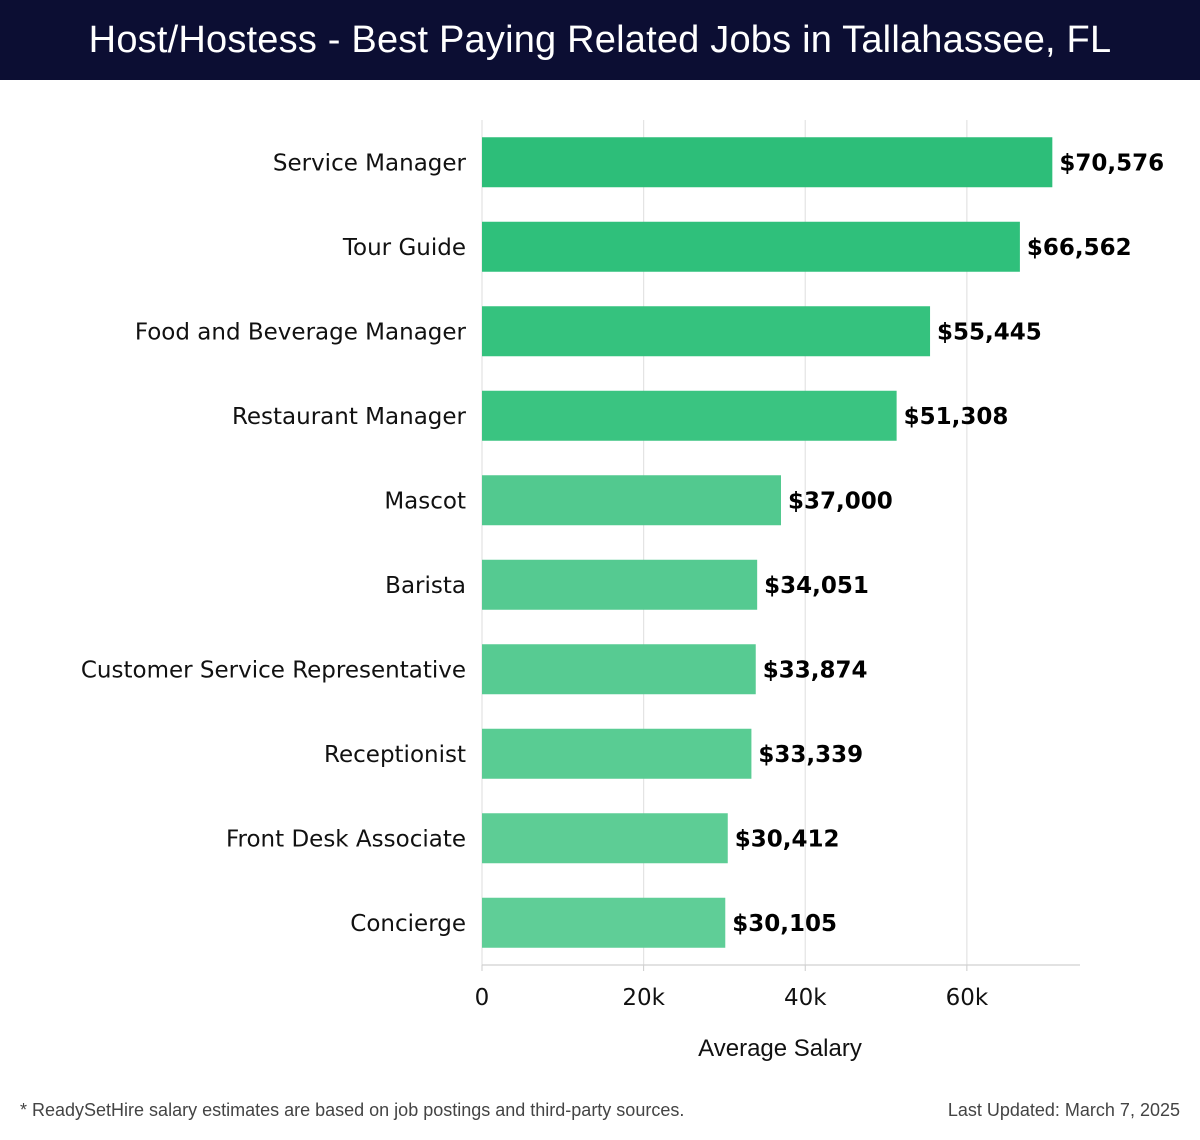 Image resolution: width=1200 pixels, height=1140 pixels. Describe the element at coordinates (810, 755) in the screenshot. I see `value-label: $33,339` at that location.